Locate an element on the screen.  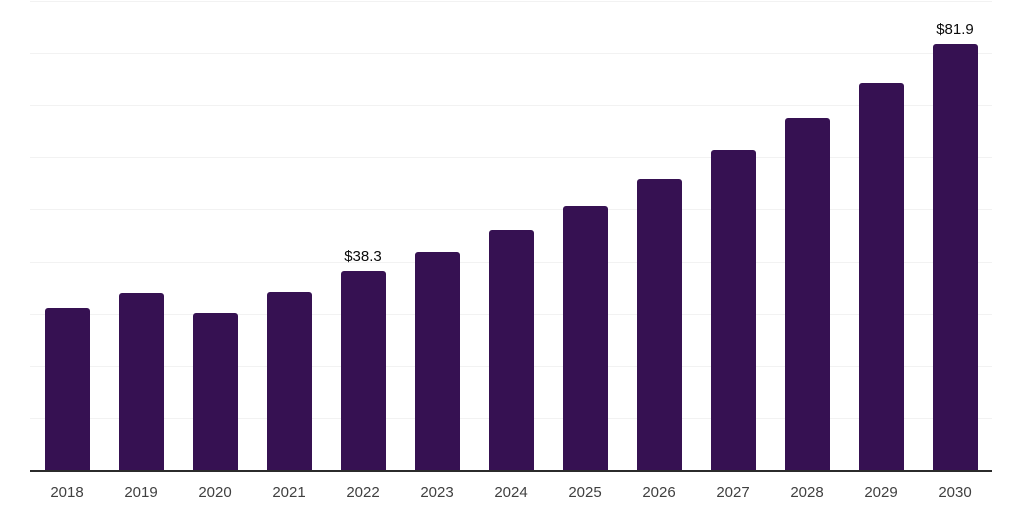
bar-2022 is located at coordinates (363, 371).